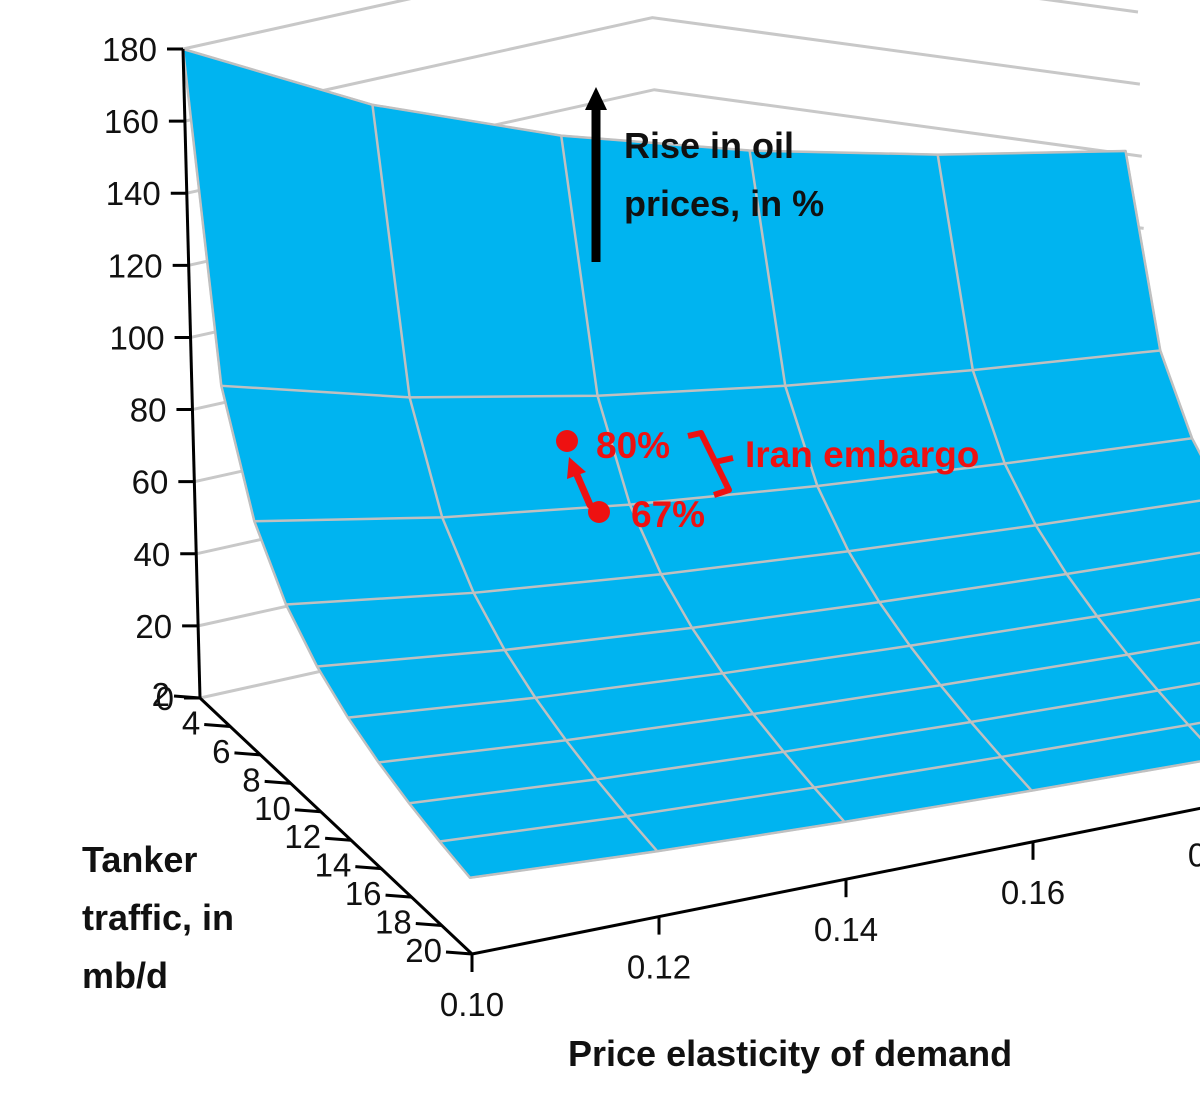 The height and width of the screenshot is (1093, 1200). I want to click on z-tick-label: 0, so click(165, 698).